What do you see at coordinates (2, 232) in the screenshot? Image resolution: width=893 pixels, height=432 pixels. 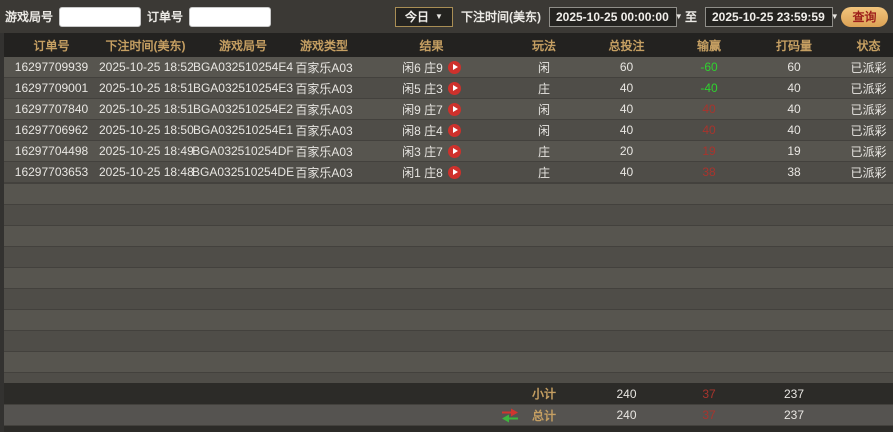 I see `table-left-edge` at bounding box center [2, 232].